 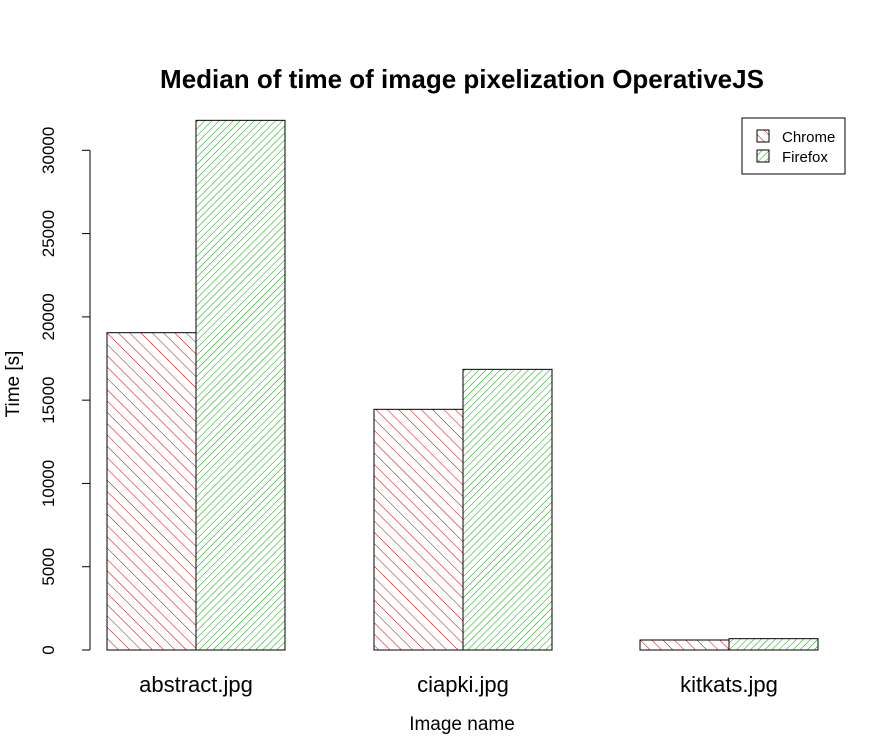 I want to click on legend-label-chrome: Chrome, so click(x=808, y=137).